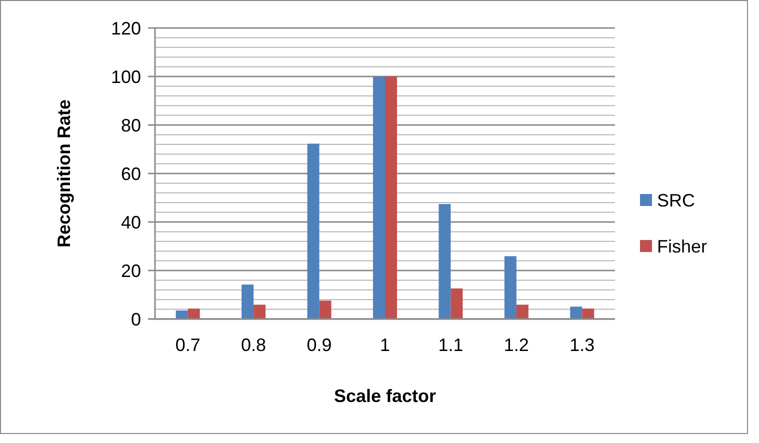 Image resolution: width=759 pixels, height=443 pixels. Describe the element at coordinates (130, 174) in the screenshot. I see `y-tick-label: 60` at that location.